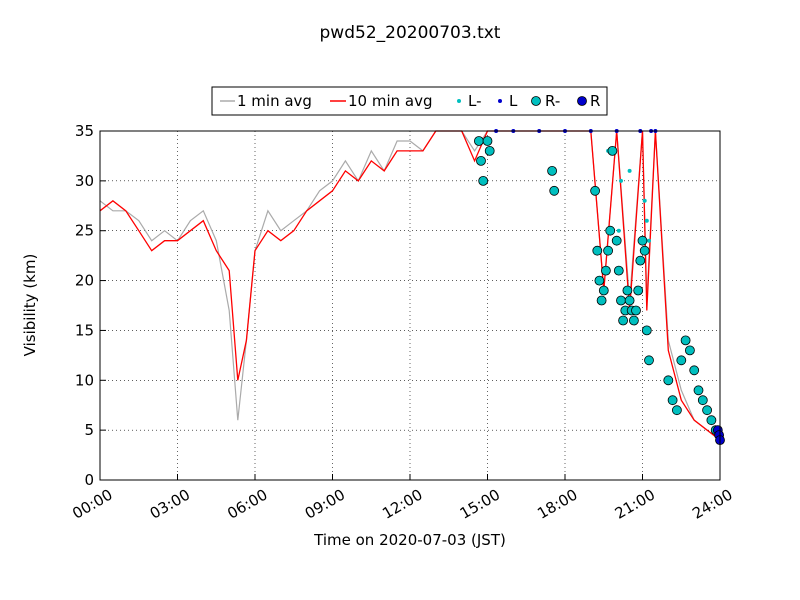 The height and width of the screenshot is (600, 800). I want to click on legend-label-rain: R, so click(595, 101).